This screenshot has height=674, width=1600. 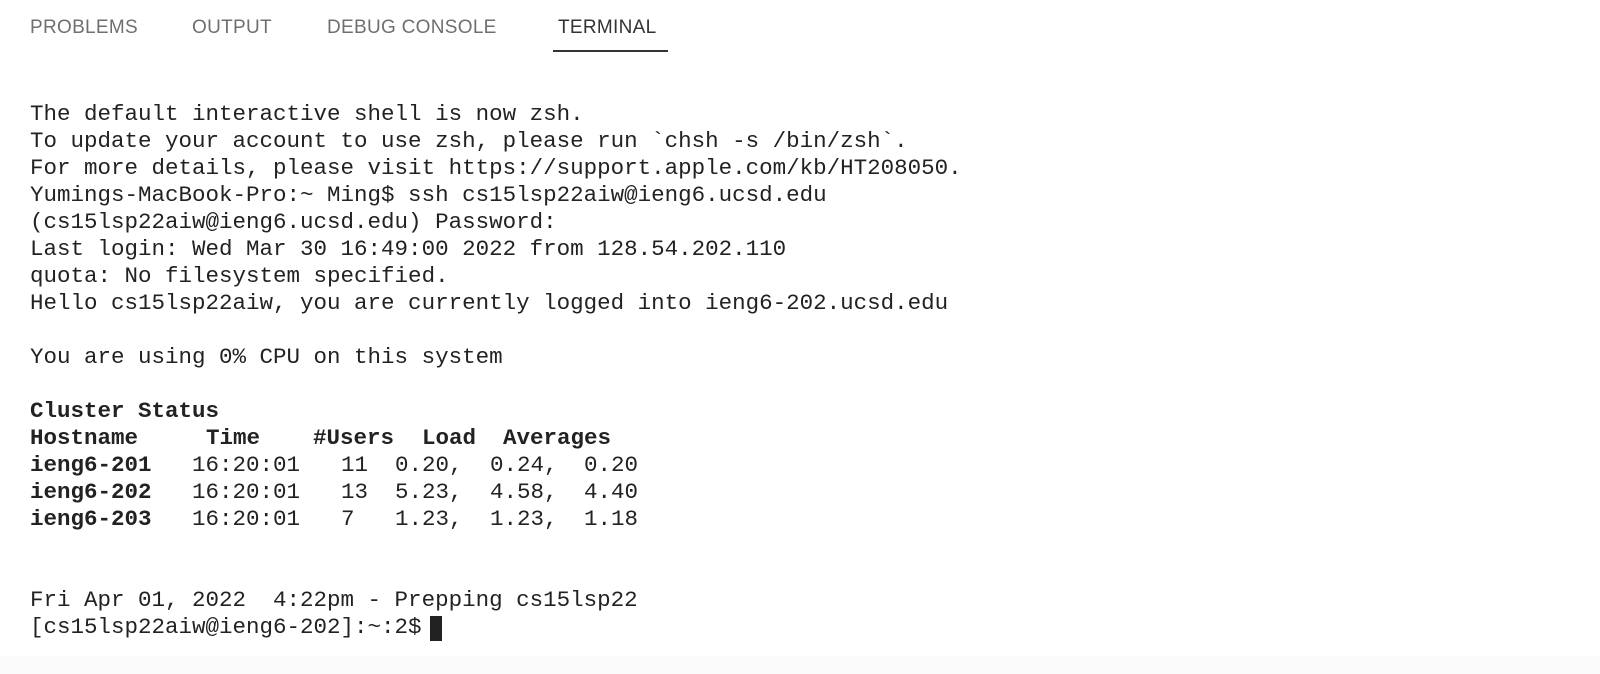 What do you see at coordinates (239, 276) in the screenshot?
I see `terminal-line: quota: No filesystem specified.` at bounding box center [239, 276].